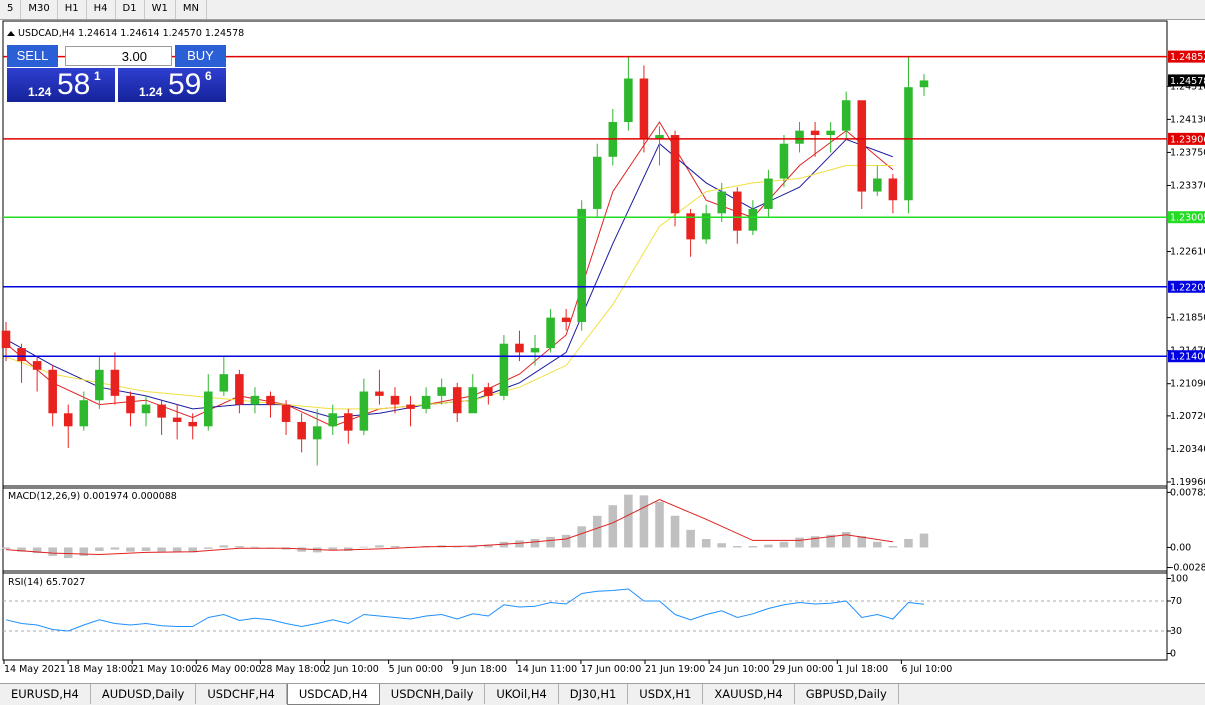  Describe the element at coordinates (61, 85) in the screenshot. I see `bid-price: 1.24 58 1` at that location.